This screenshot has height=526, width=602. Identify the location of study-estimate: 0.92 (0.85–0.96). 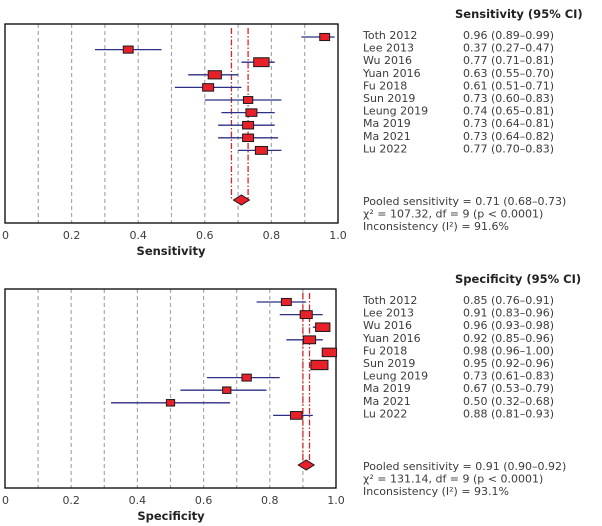
(508, 338).